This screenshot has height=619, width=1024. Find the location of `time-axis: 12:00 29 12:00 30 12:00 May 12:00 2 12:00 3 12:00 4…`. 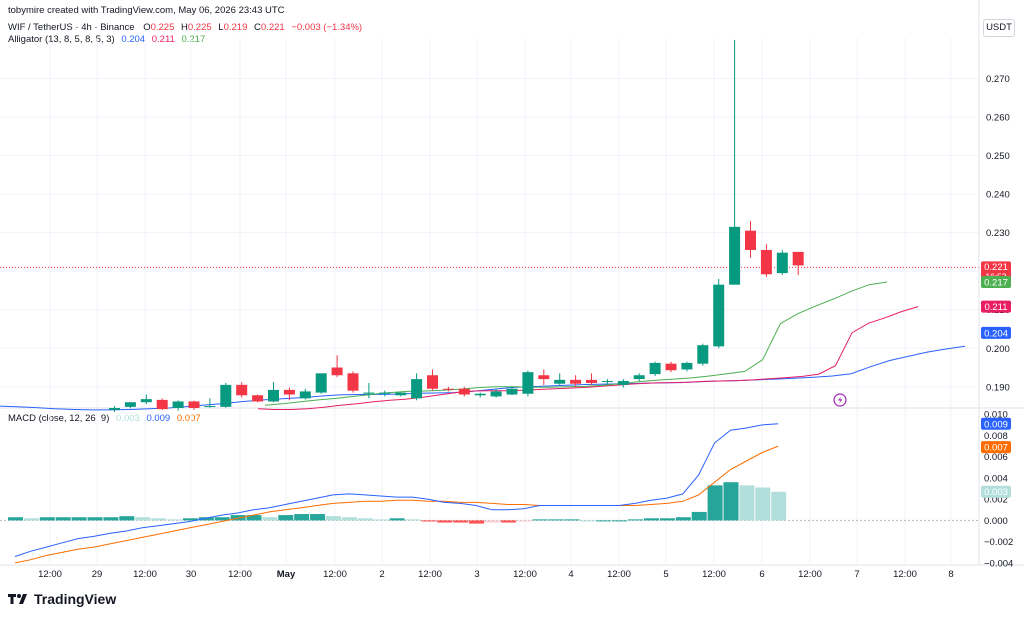

time-axis: 12:00 29 12:00 30 12:00 May 12:00 2 12:00 3 12:00 4… is located at coordinates (496, 574).